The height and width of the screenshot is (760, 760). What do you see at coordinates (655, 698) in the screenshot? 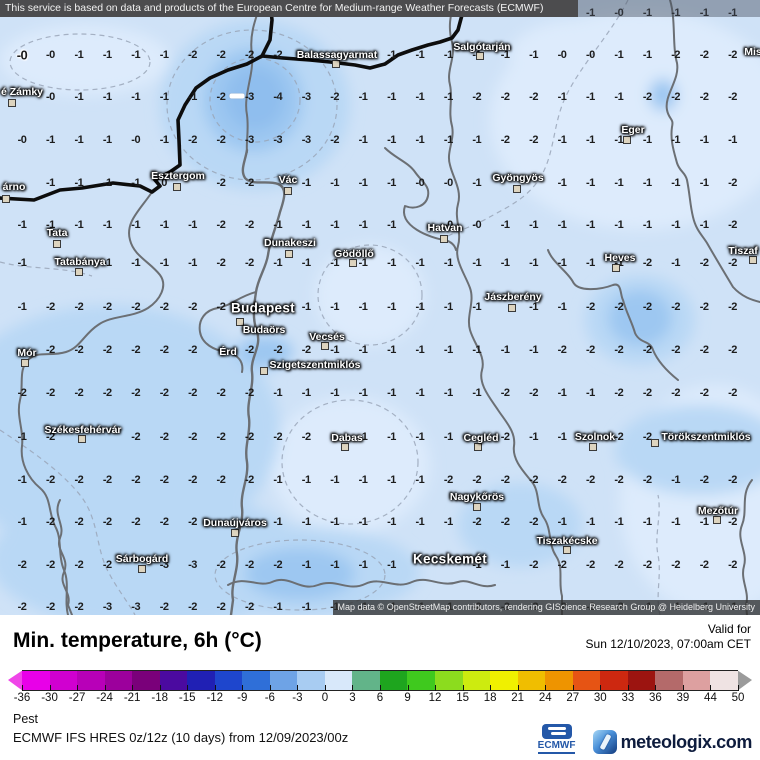
I see `scale-tick-label: 36` at bounding box center [655, 698].